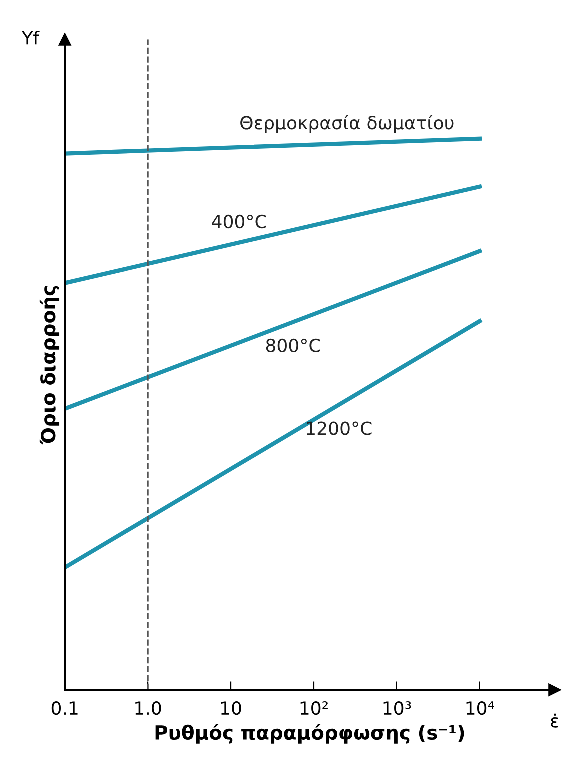  I want to click on x-tick-label: 1.0, so click(149, 709).